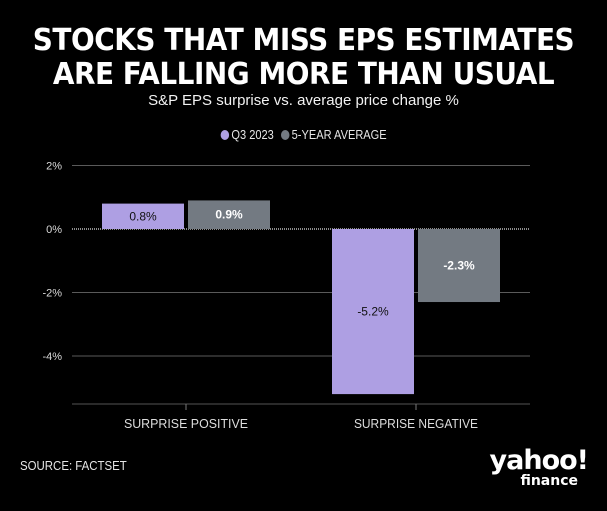  Describe the element at coordinates (339, 134) in the screenshot. I see `legend-label-5-year-average: 5-YEAR AVERAGE` at that location.